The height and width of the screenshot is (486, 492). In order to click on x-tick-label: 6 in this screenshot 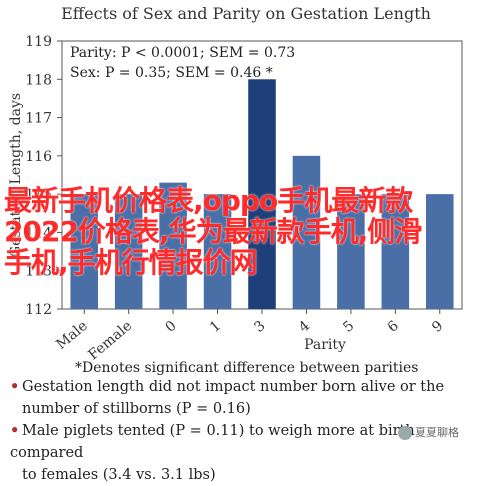, I will do `click(393, 327)`.